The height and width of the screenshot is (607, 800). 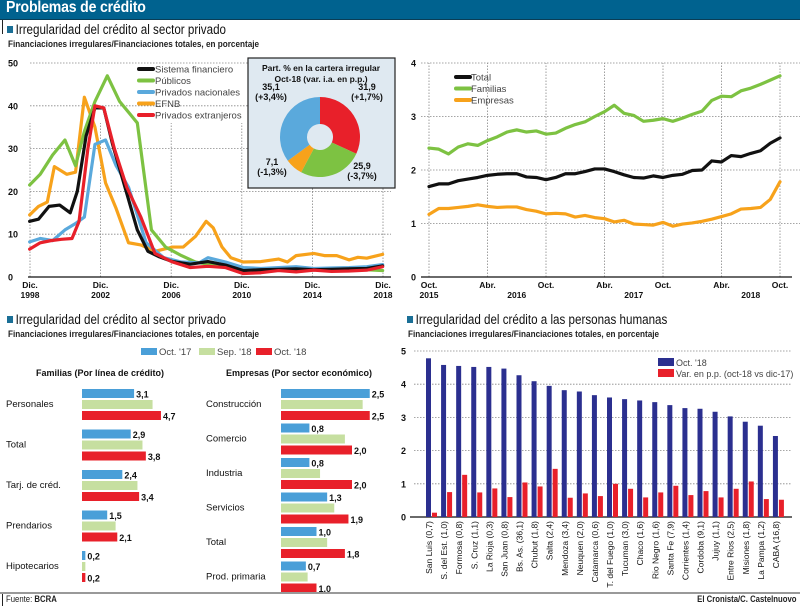 What do you see at coordinates (604, 162) in the screenshot?
I see `line-series-total` at bounding box center [604, 162].